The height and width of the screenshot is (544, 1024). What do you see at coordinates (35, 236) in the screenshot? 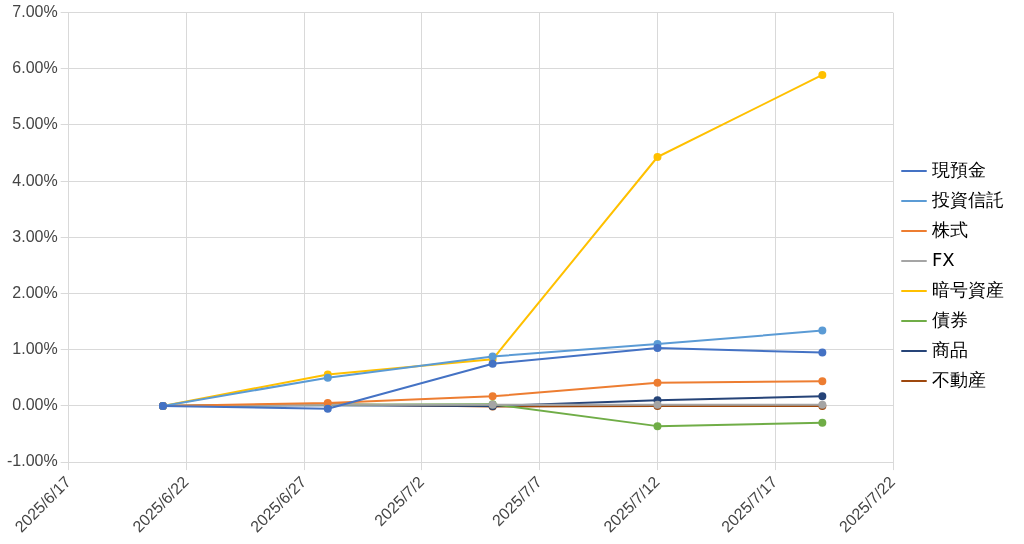
I see `y-tick-label: 3.00%` at bounding box center [35, 236].